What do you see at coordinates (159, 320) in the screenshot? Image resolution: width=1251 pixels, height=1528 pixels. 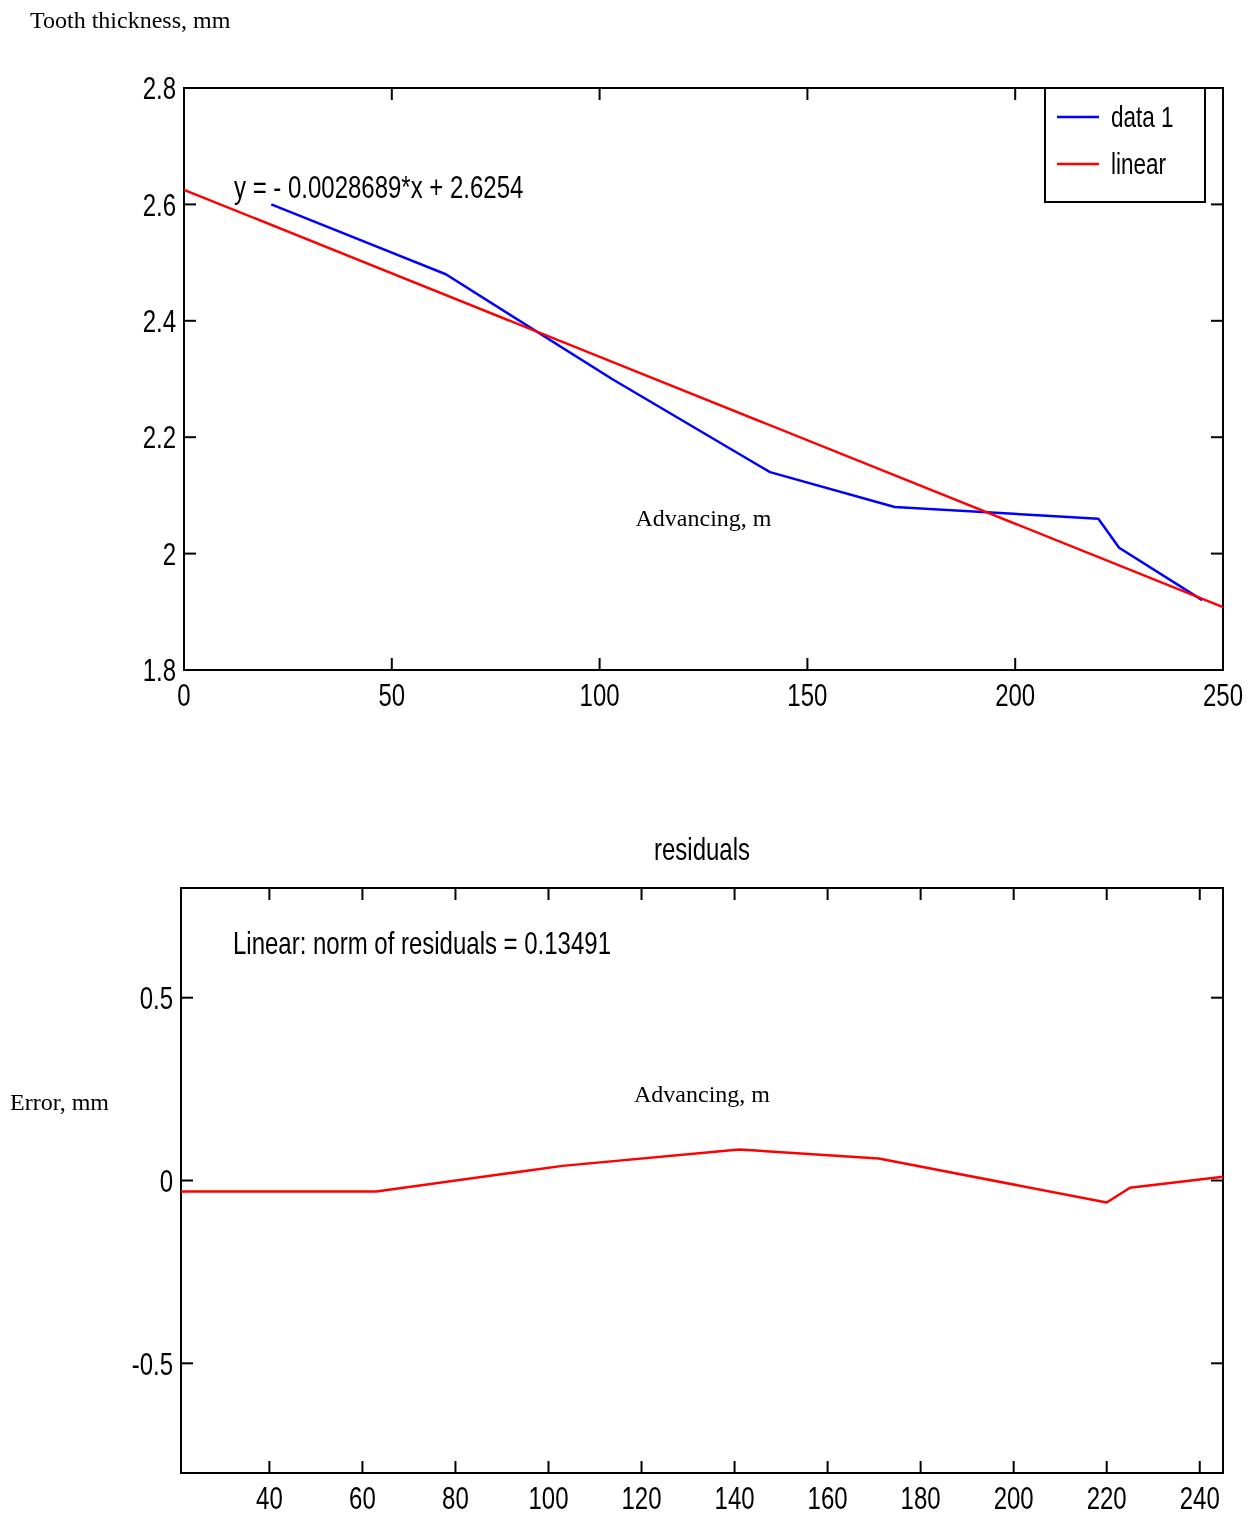 I see `y-tick-label: 2.4` at bounding box center [159, 320].